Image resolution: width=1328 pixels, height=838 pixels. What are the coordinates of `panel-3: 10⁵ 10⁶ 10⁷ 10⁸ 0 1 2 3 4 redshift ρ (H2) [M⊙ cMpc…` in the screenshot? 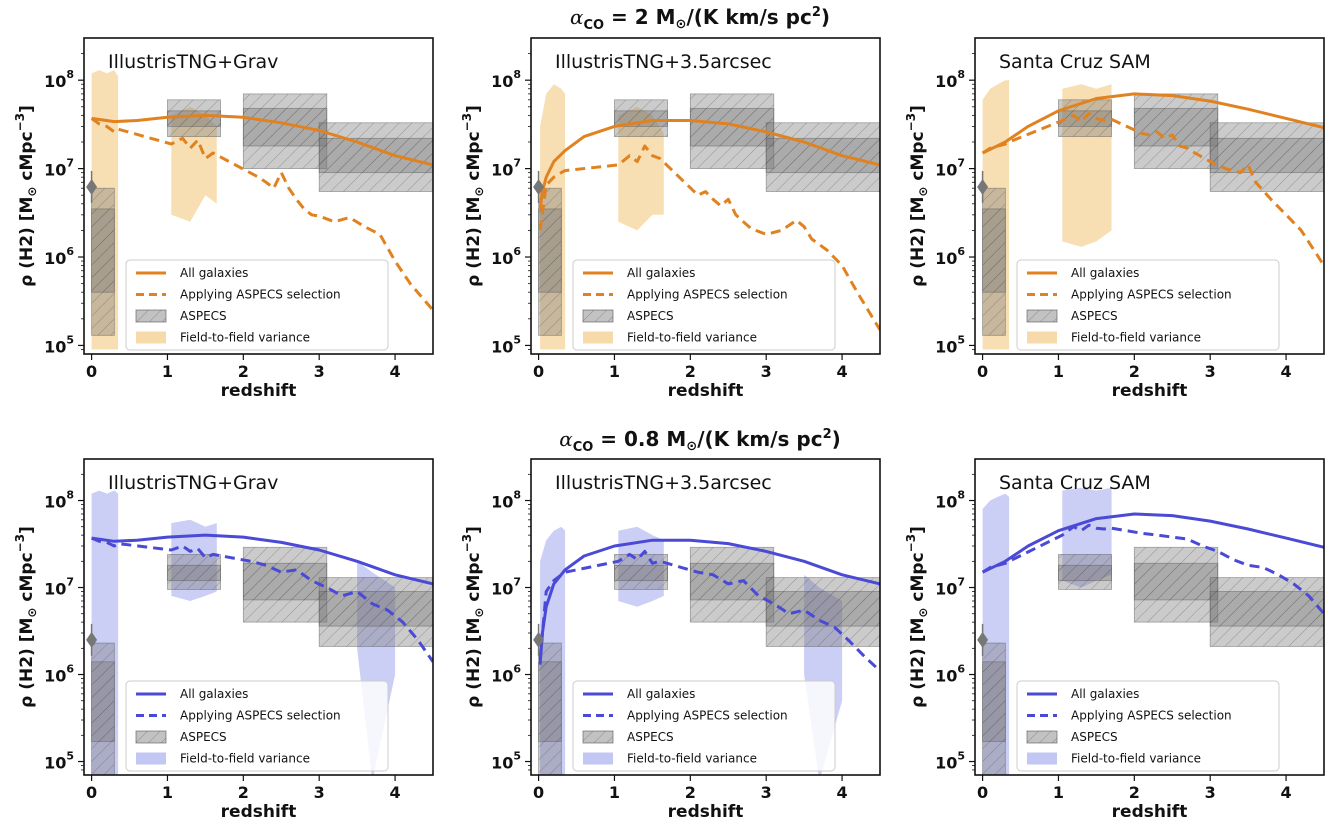 It's located at (223, 640).